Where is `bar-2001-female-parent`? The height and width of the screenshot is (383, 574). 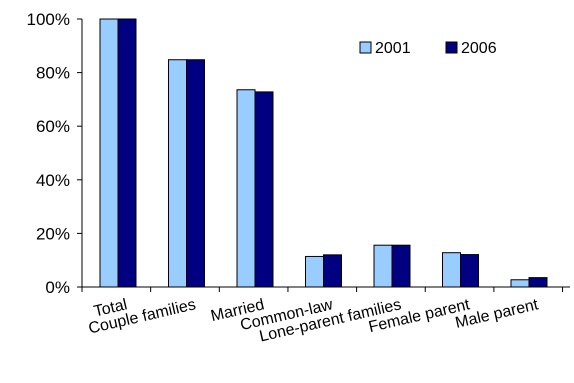 bar-2001-female-parent is located at coordinates (451, 270).